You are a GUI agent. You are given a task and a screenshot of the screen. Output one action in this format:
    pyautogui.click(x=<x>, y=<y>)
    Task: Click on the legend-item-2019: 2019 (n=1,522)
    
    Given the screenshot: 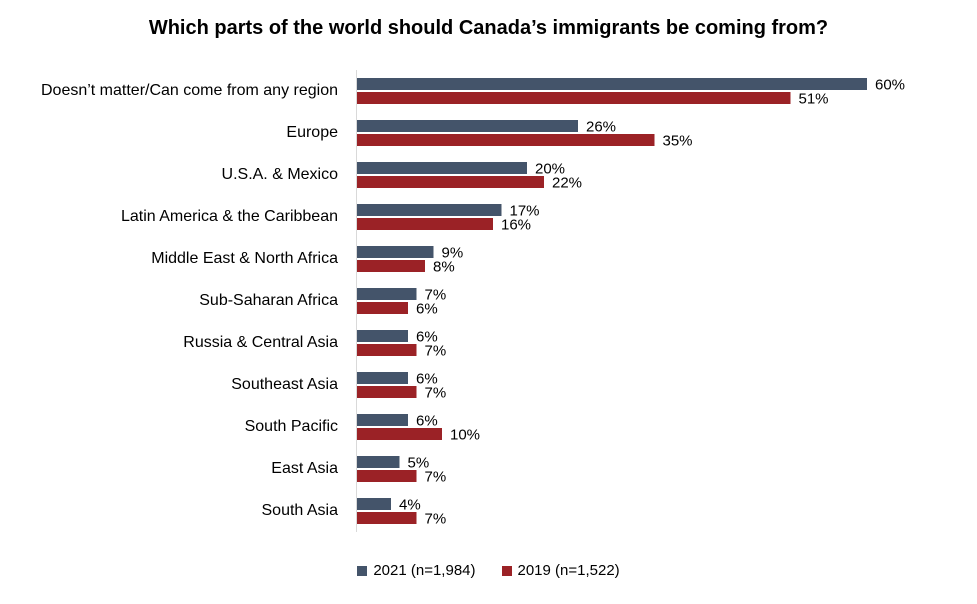 What is the action you would take?
    pyautogui.click(x=560, y=570)
    